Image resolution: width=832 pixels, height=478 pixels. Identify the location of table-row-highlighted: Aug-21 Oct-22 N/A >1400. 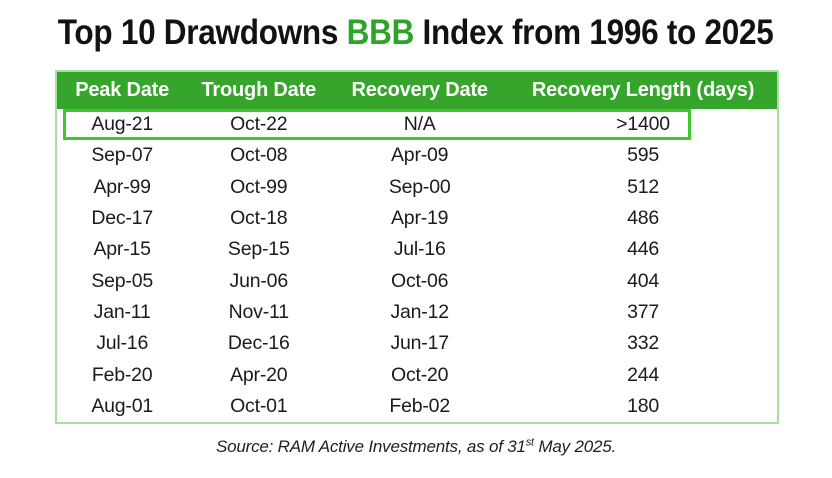
(417, 125).